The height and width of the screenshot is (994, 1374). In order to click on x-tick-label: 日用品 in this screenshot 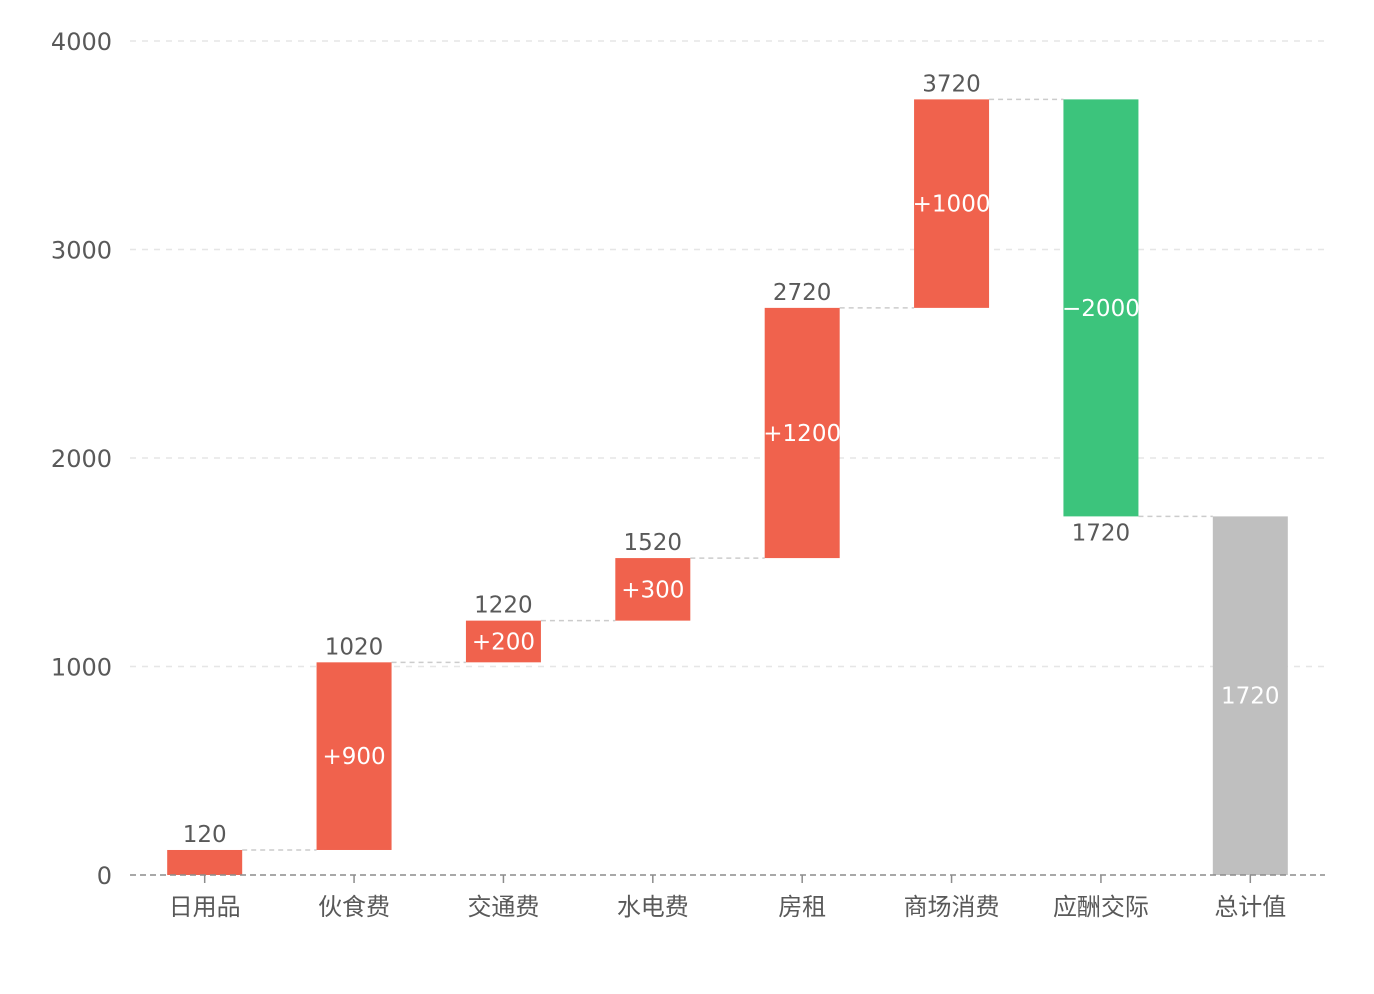, I will do `click(205, 907)`.